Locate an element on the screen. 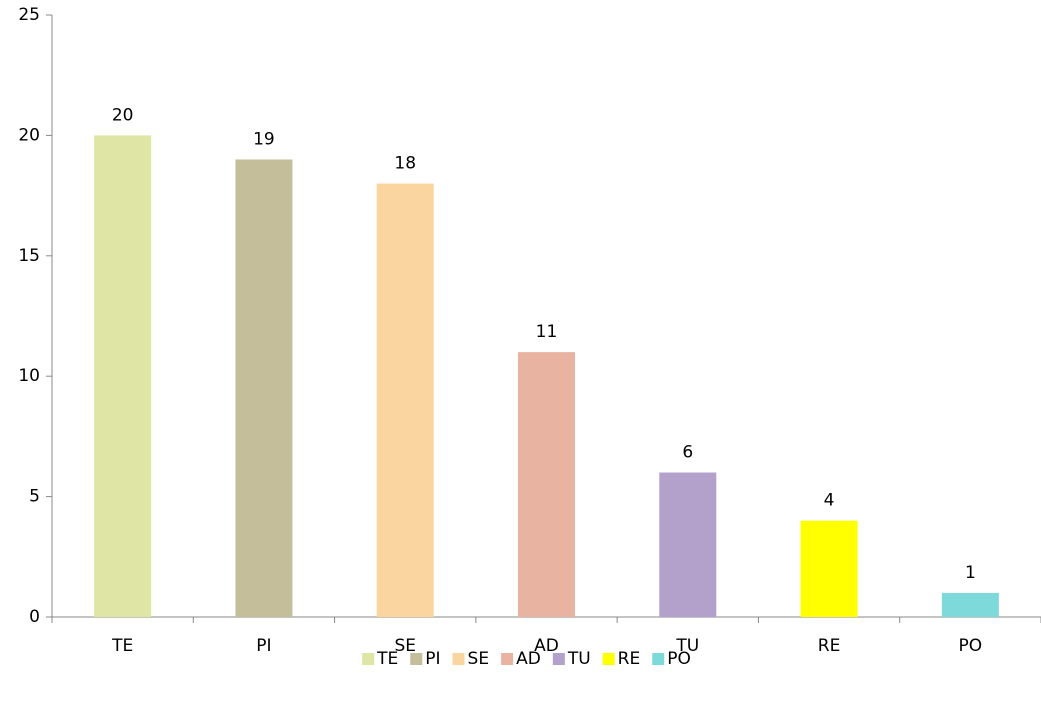 This screenshot has width=1041, height=703. legend-label: AD is located at coordinates (528, 659).